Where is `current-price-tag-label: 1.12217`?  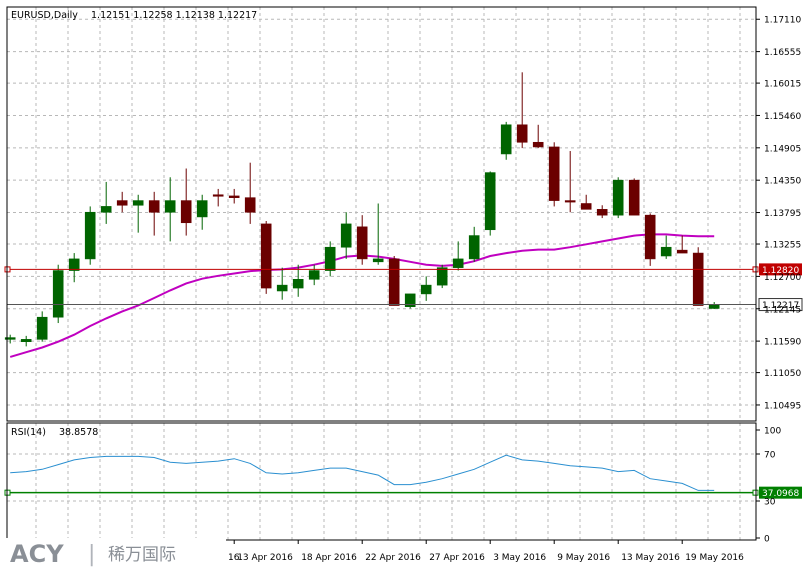
current-price-tag-label: 1.12217 is located at coordinates (780, 306).